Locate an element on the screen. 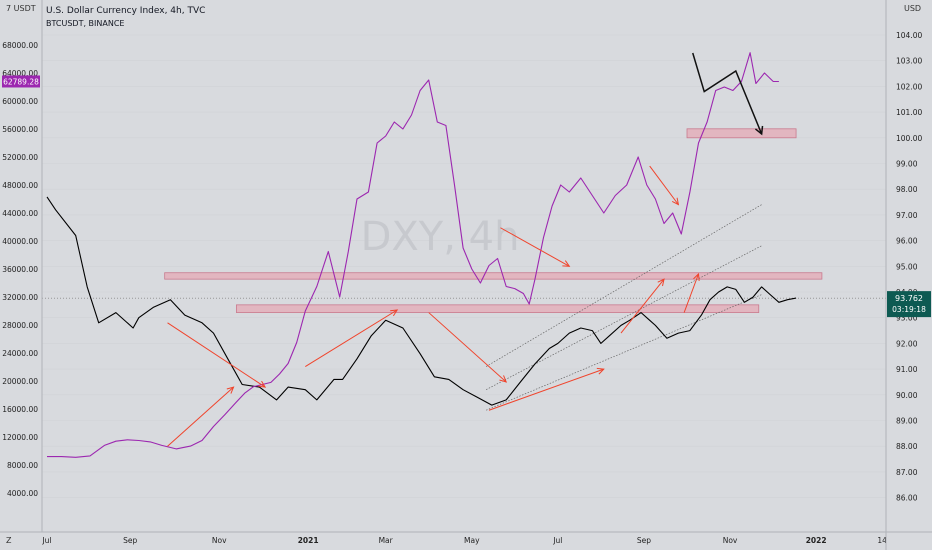  right-tick-label: 88.00 is located at coordinates (907, 446).